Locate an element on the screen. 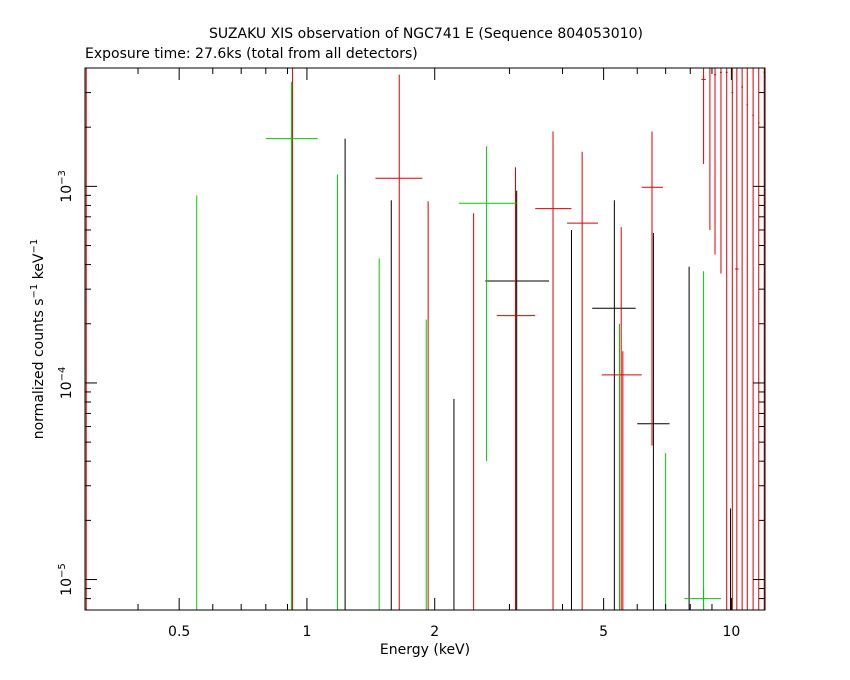  y-axis-label-exp1: −1 is located at coordinates (34, 291).